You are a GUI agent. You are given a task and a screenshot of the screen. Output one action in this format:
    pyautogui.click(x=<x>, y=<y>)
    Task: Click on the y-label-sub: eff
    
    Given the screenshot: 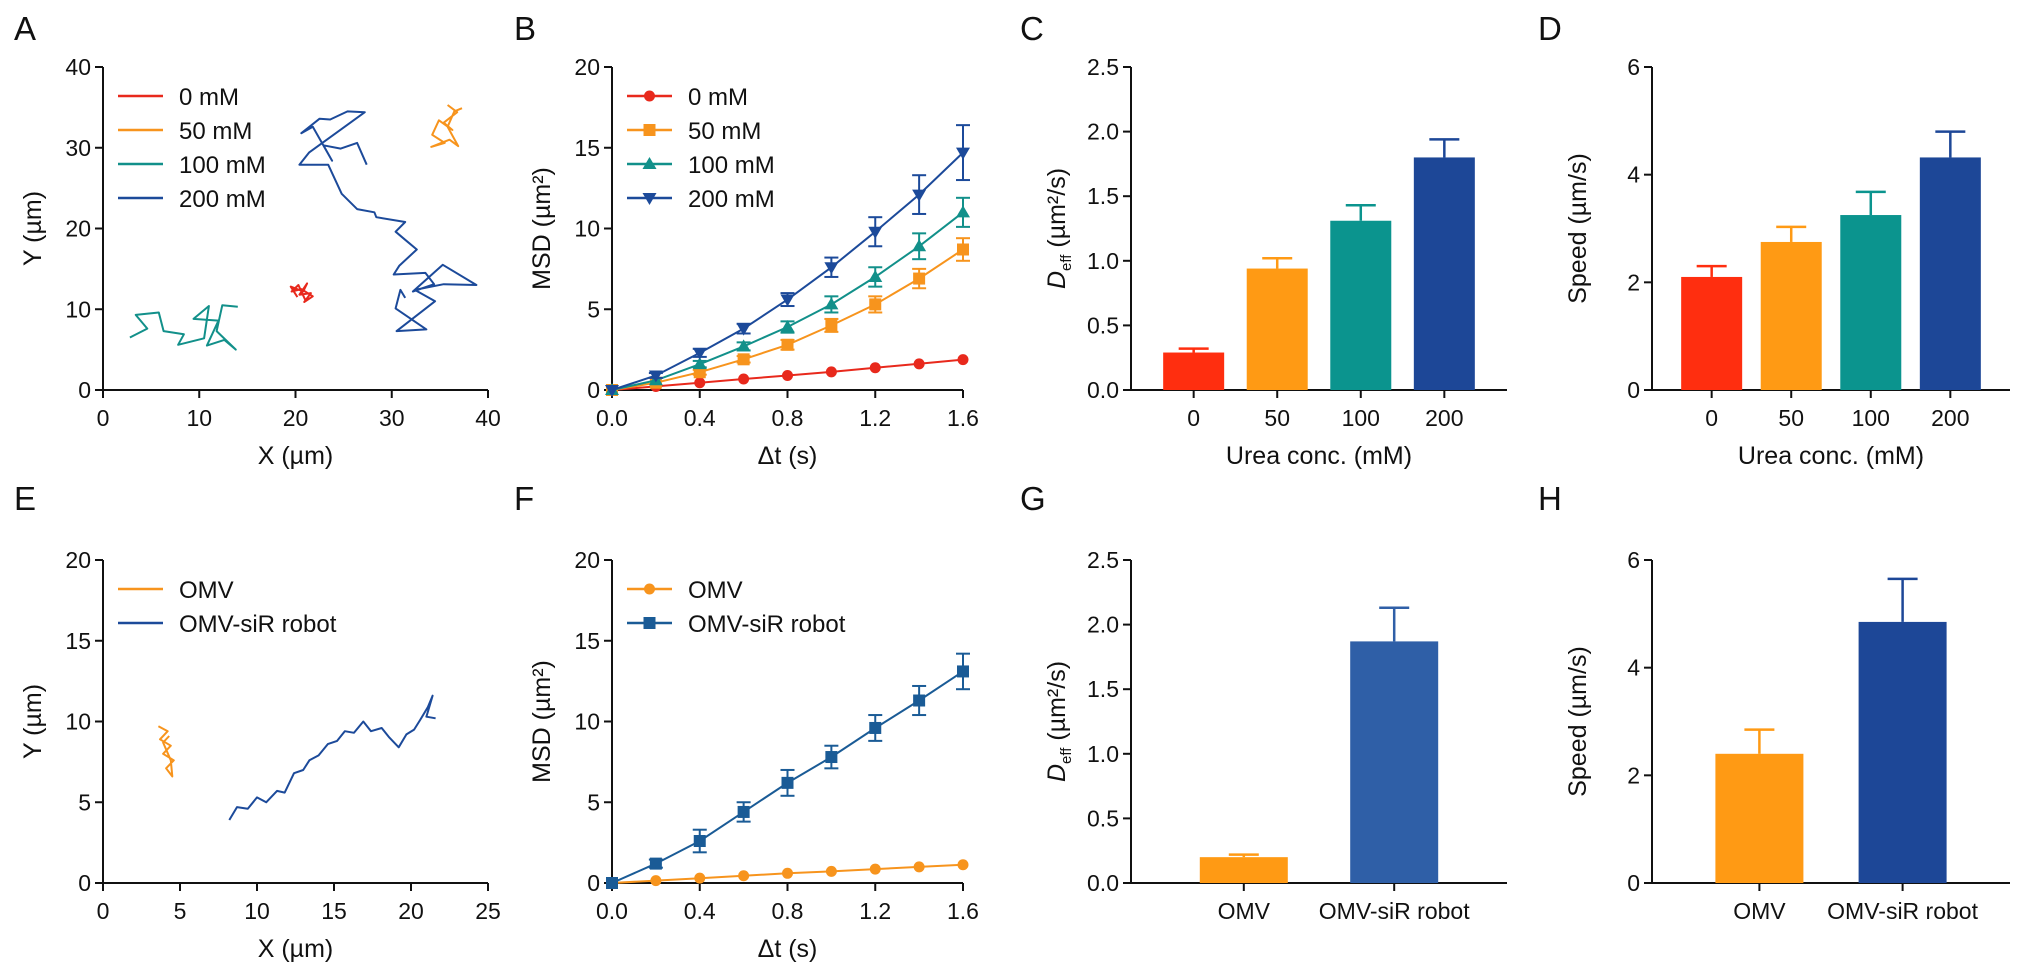 What is the action you would take?
    pyautogui.click(x=1066, y=755)
    